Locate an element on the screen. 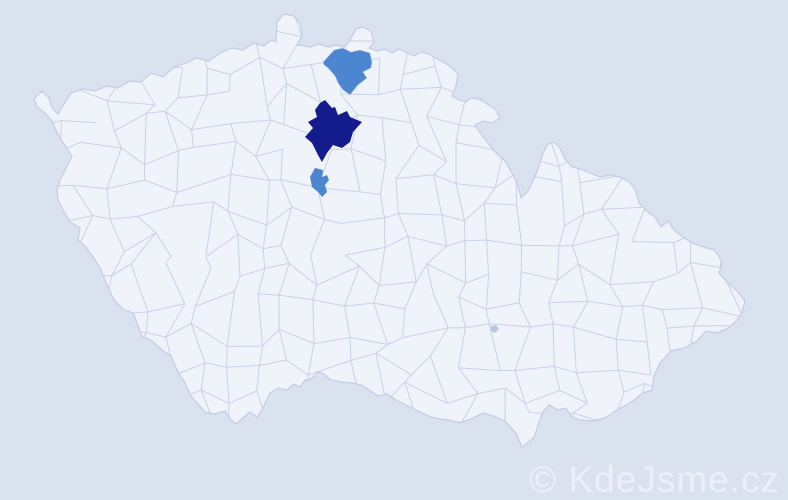 The height and width of the screenshot is (500, 788). highlighted-district-small is located at coordinates (319, 182).